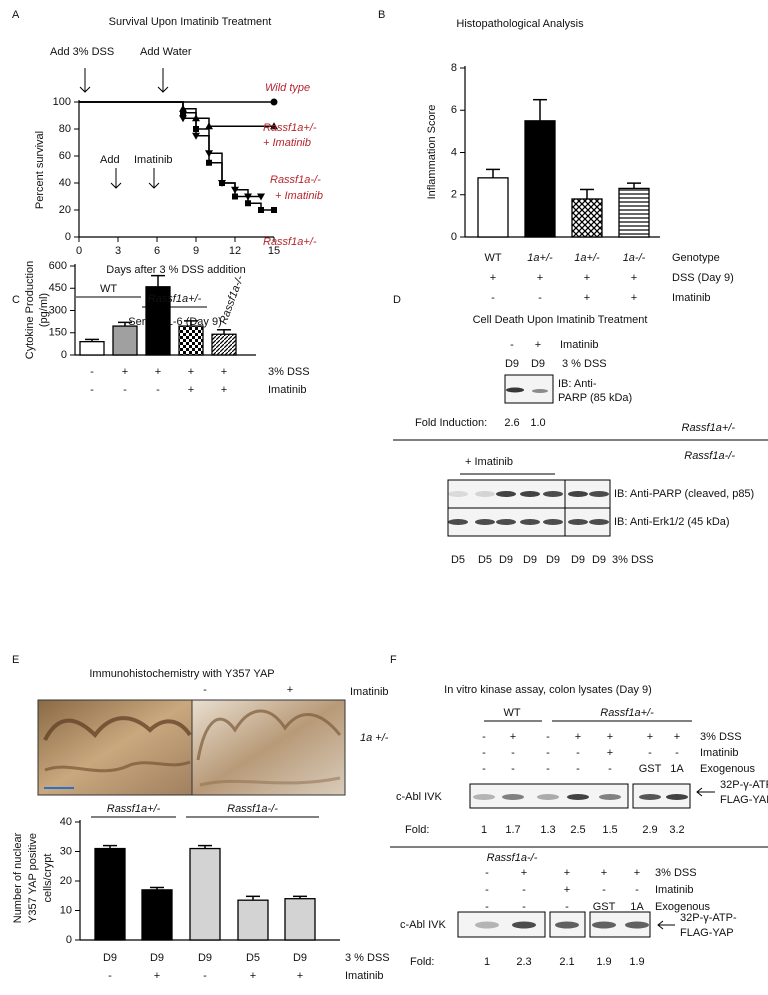 The height and width of the screenshot is (995, 768). Describe the element at coordinates (62, 102) in the screenshot. I see `y-tick-label: 100` at that location.